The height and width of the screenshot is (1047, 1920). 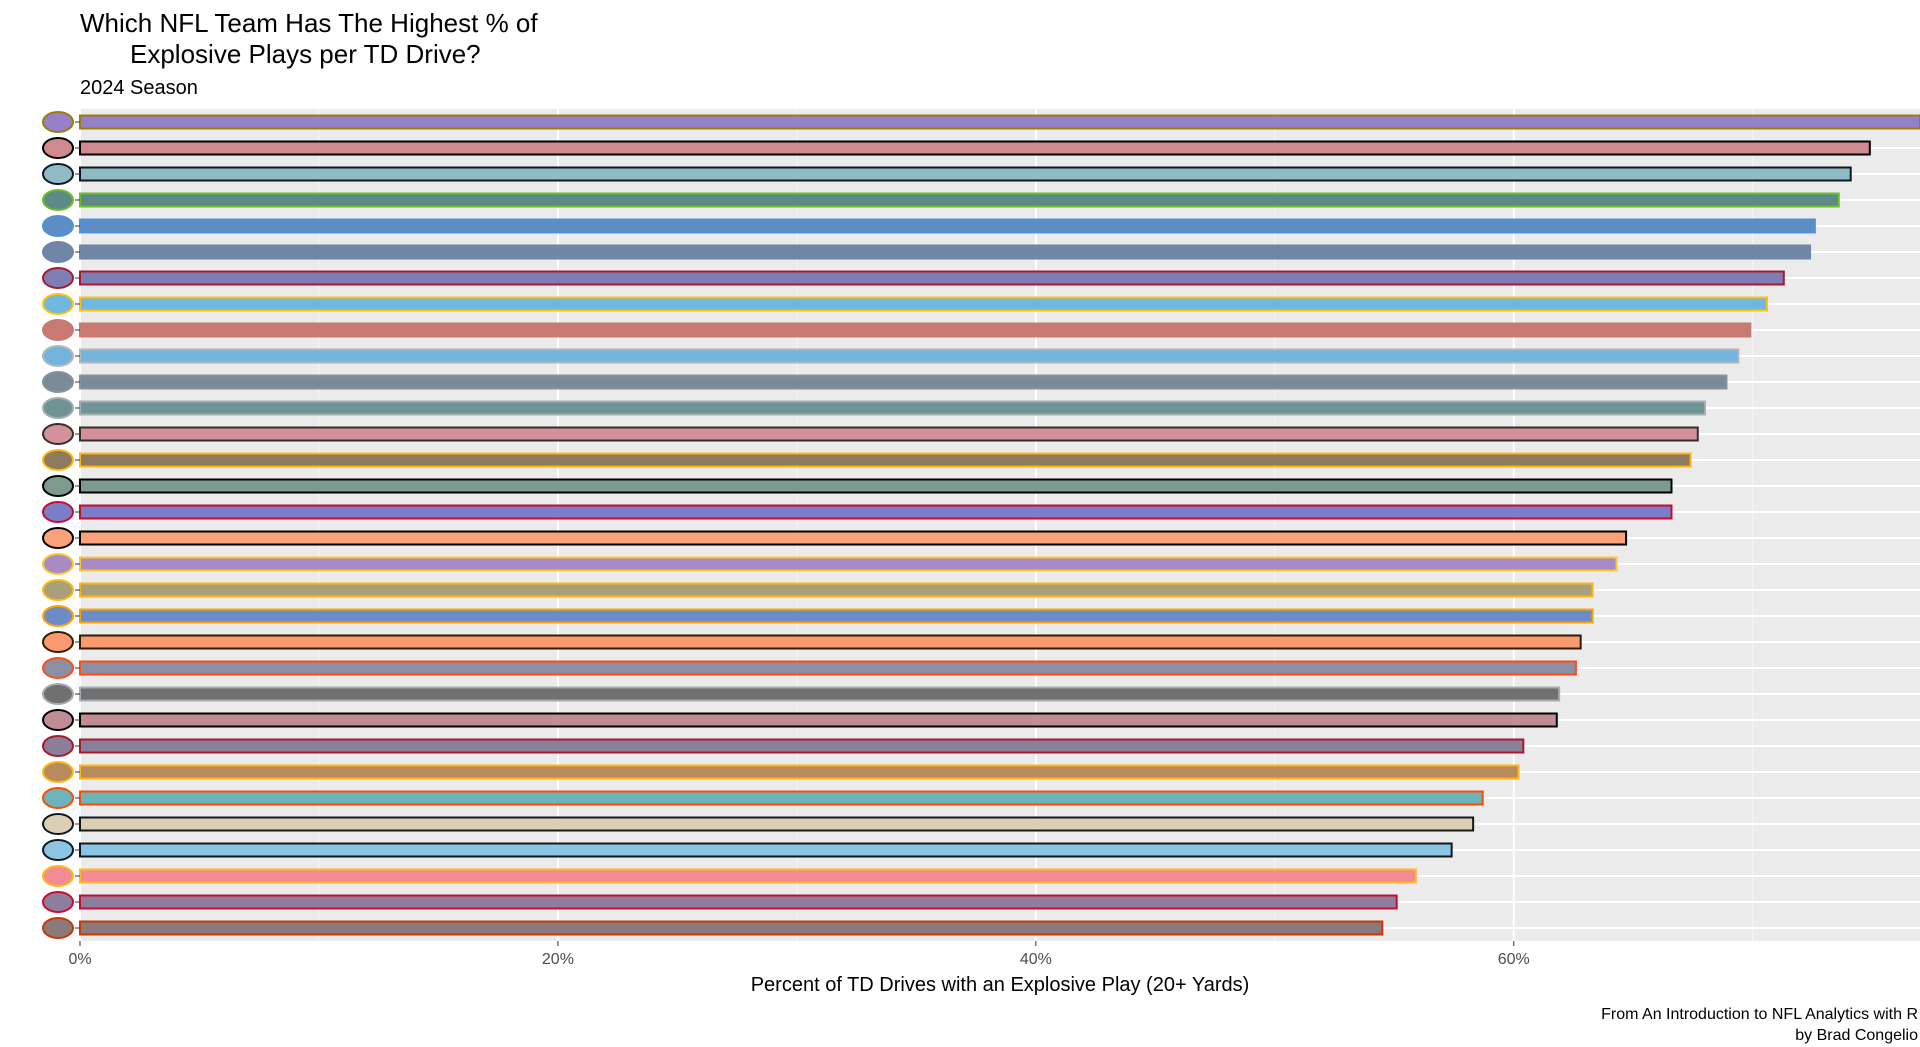 What do you see at coordinates (1514, 959) in the screenshot?
I see `x-tick-label: 60%` at bounding box center [1514, 959].